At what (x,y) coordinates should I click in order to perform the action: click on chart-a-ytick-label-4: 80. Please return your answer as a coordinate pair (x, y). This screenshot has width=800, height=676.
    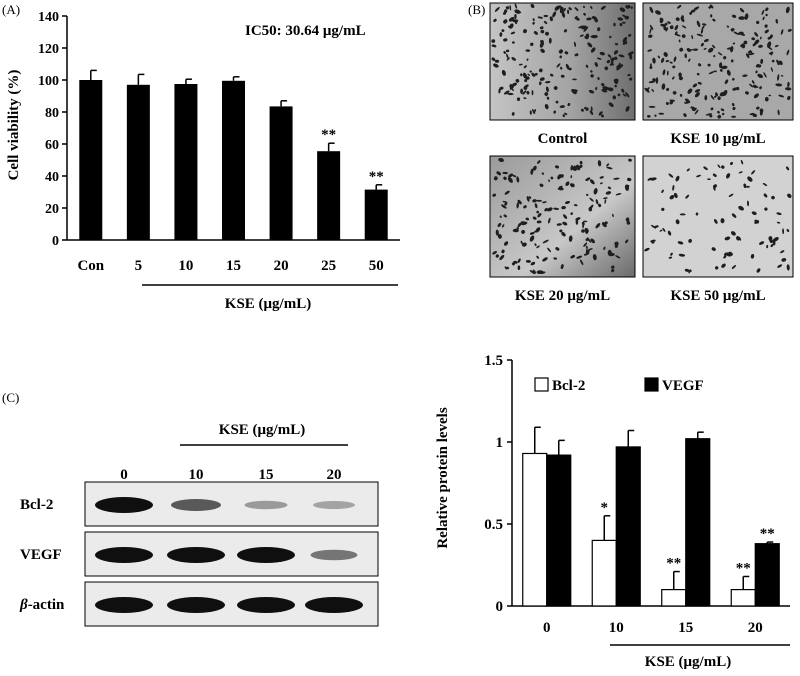
    Looking at the image, I should click on (52, 113).